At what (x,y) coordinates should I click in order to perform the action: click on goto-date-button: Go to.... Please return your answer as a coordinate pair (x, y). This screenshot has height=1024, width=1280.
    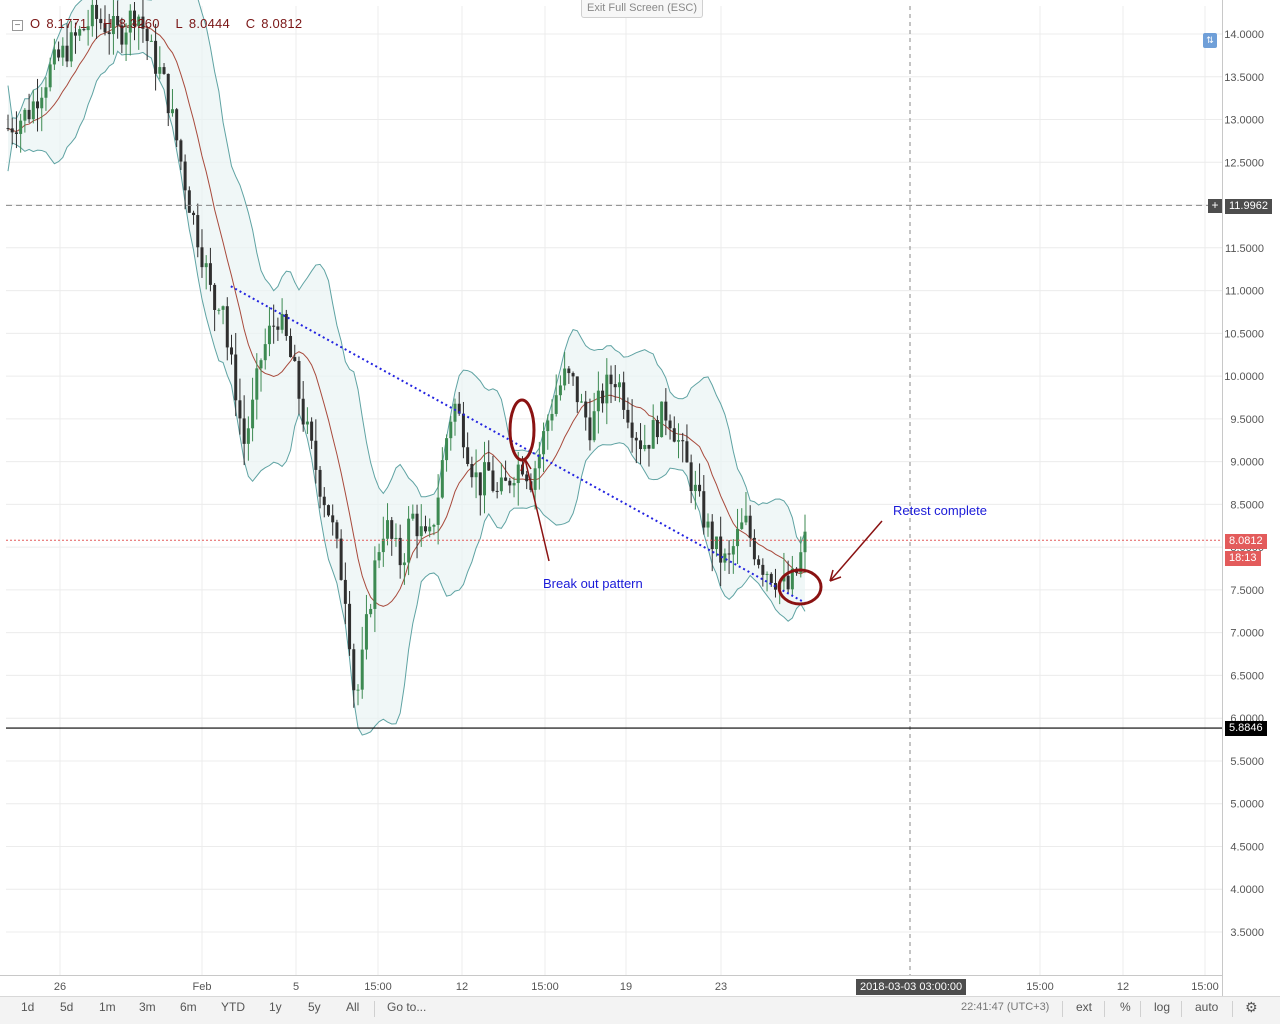
    Looking at the image, I should click on (407, 1007).